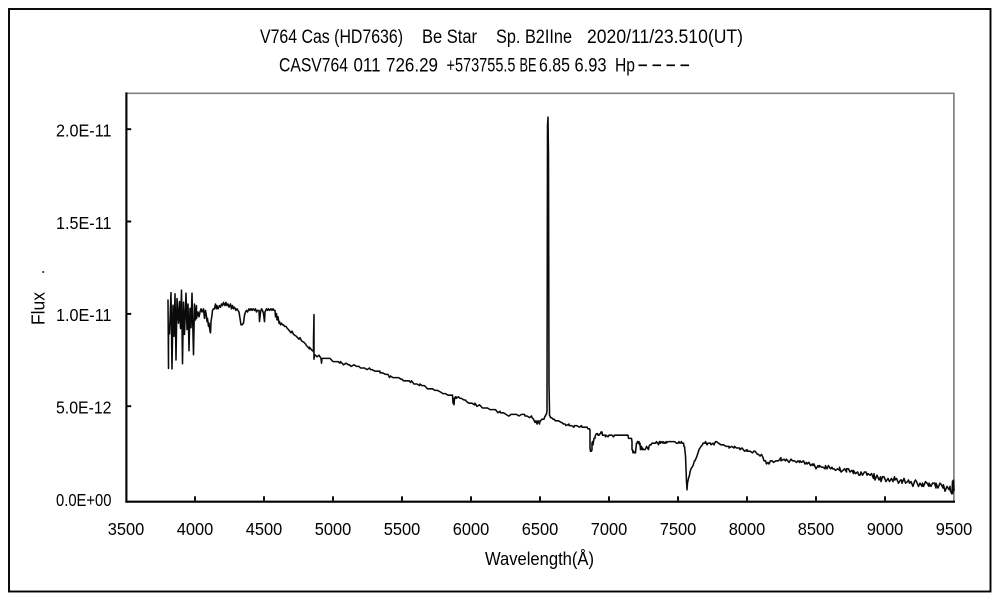  Describe the element at coordinates (539, 558) in the screenshot. I see `svg-text: Wavelength(Å)` at that location.